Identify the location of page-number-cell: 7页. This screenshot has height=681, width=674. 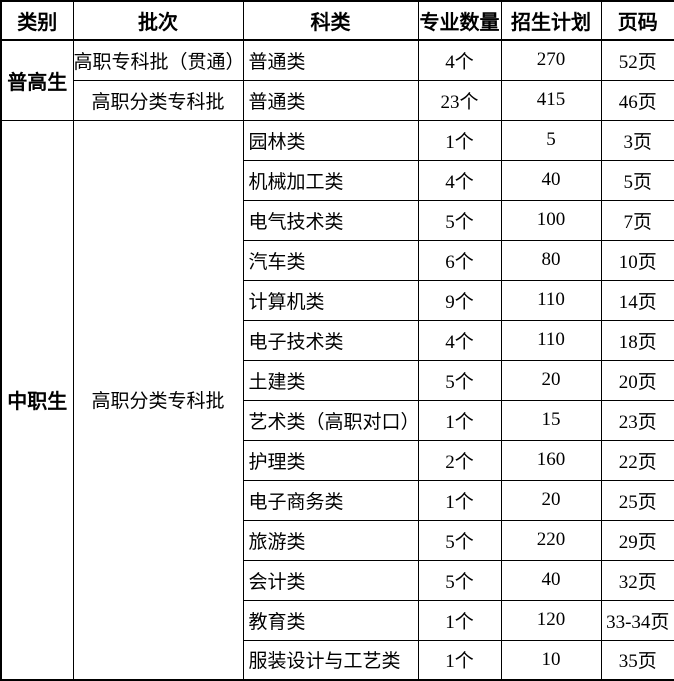
(637, 220).